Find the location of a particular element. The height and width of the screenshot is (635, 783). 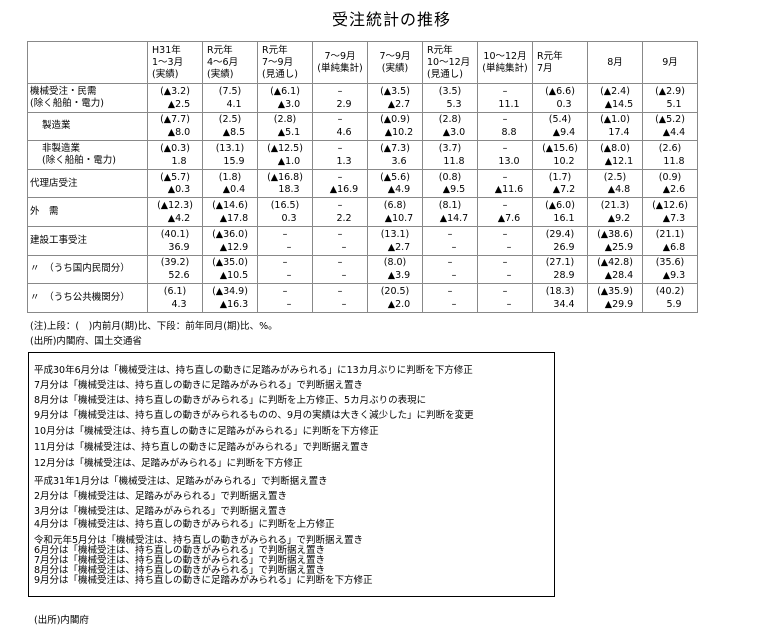

value-cell: (▲35.0) ▲10.5 is located at coordinates (230, 270).